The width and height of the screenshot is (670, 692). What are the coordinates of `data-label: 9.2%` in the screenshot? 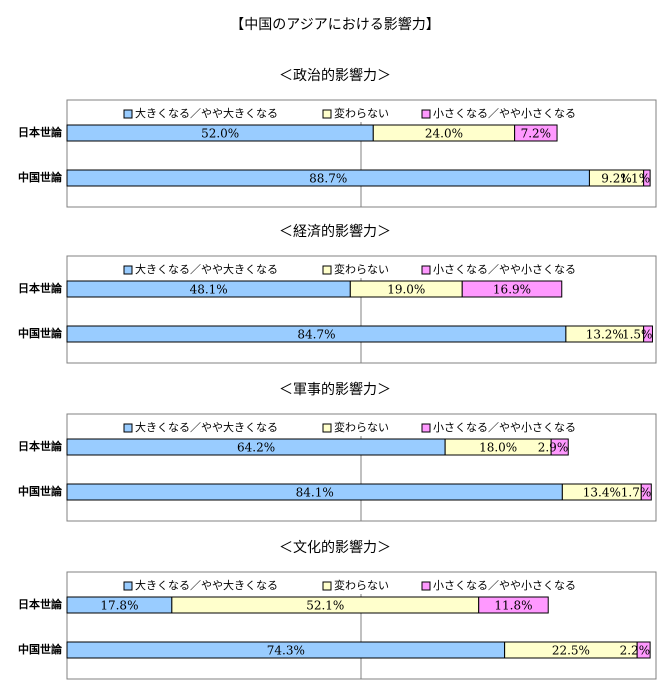 It's located at (616, 179).